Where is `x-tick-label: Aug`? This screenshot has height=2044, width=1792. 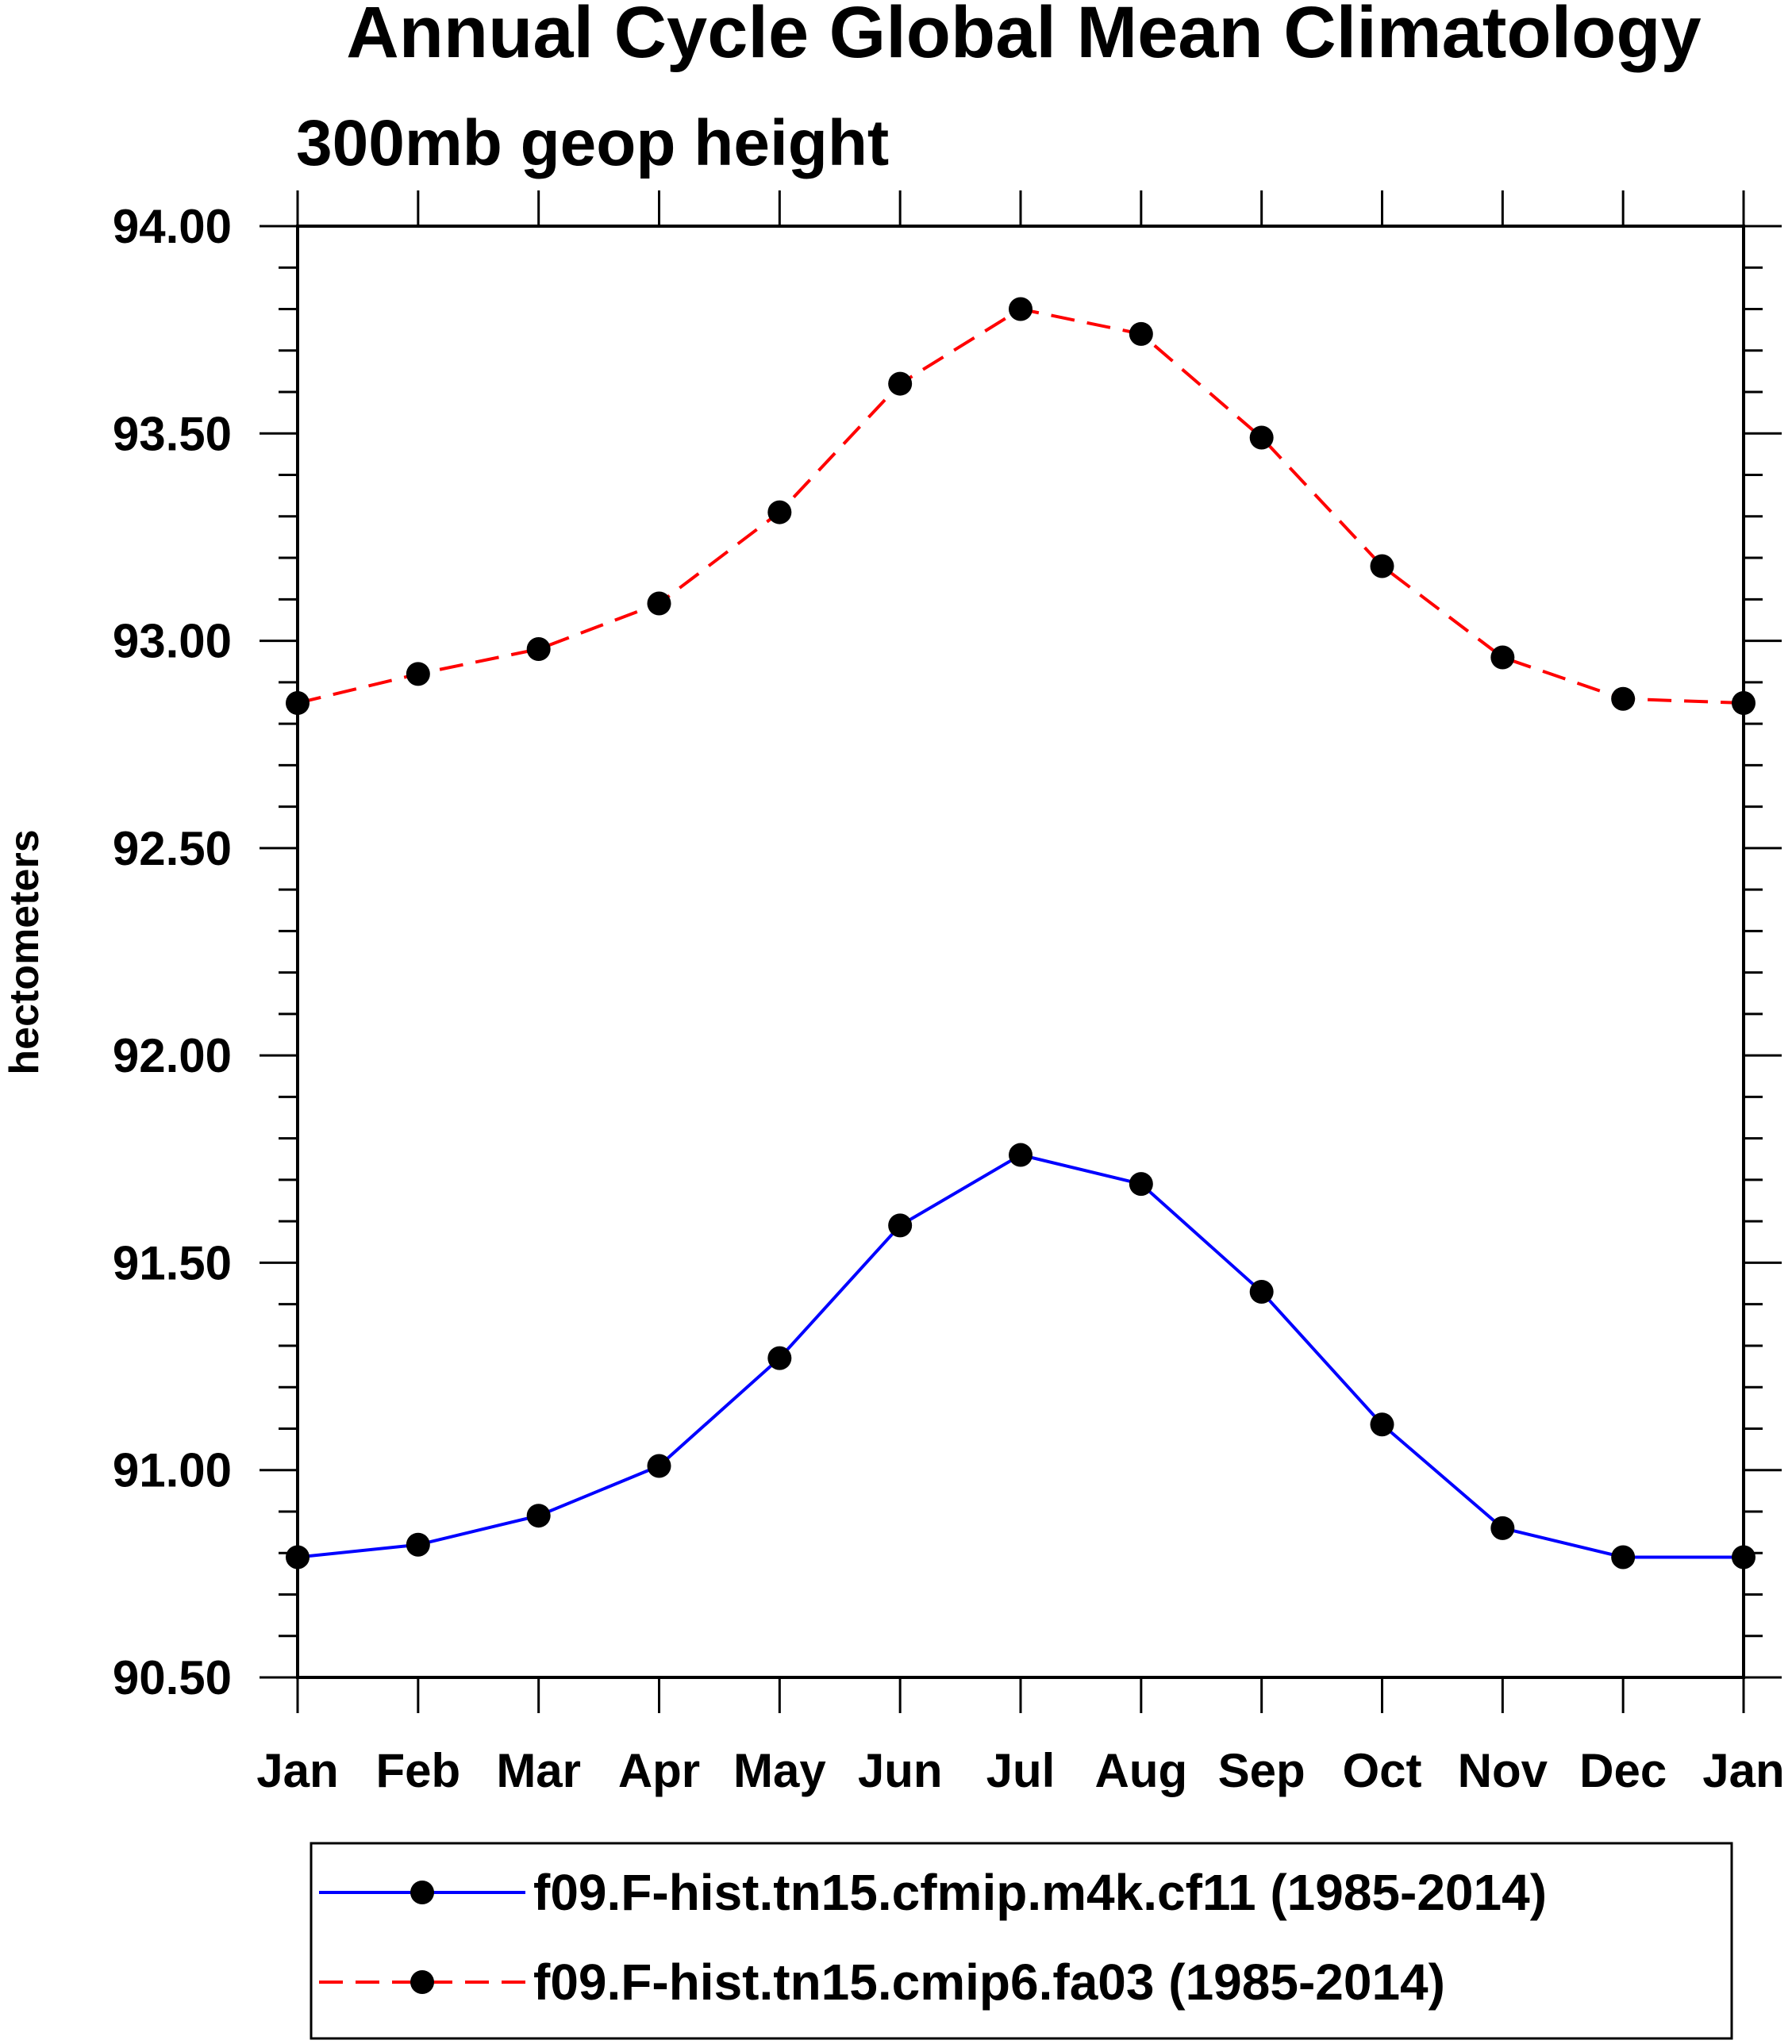 x-tick-label: Aug is located at coordinates (1141, 1770).